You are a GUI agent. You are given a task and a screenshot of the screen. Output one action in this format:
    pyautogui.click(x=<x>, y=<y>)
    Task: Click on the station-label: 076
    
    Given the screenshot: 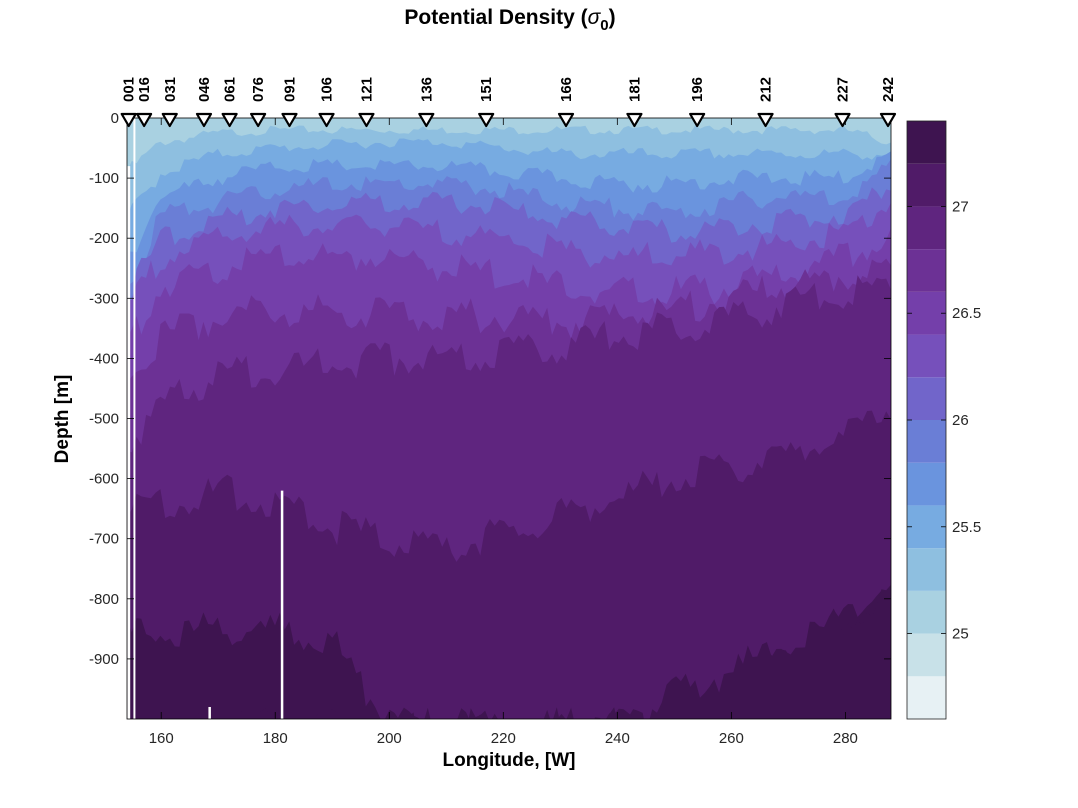 What is the action you would take?
    pyautogui.click(x=258, y=89)
    